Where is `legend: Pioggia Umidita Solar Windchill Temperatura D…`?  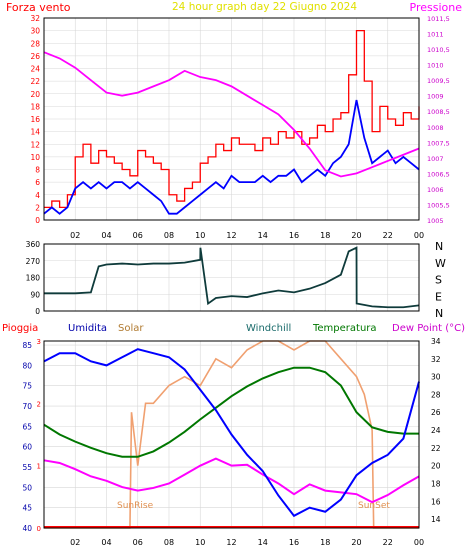
legend: Pioggia Umidita Solar Windchill Temperatura D… is located at coordinates (233, 328).